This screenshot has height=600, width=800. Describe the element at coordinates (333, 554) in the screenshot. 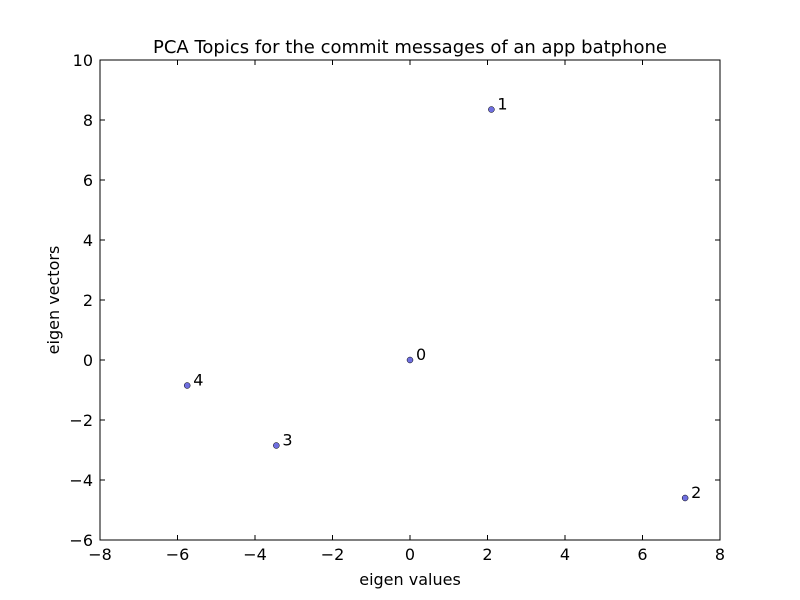

I see `x-tick-label: −2` at that location.